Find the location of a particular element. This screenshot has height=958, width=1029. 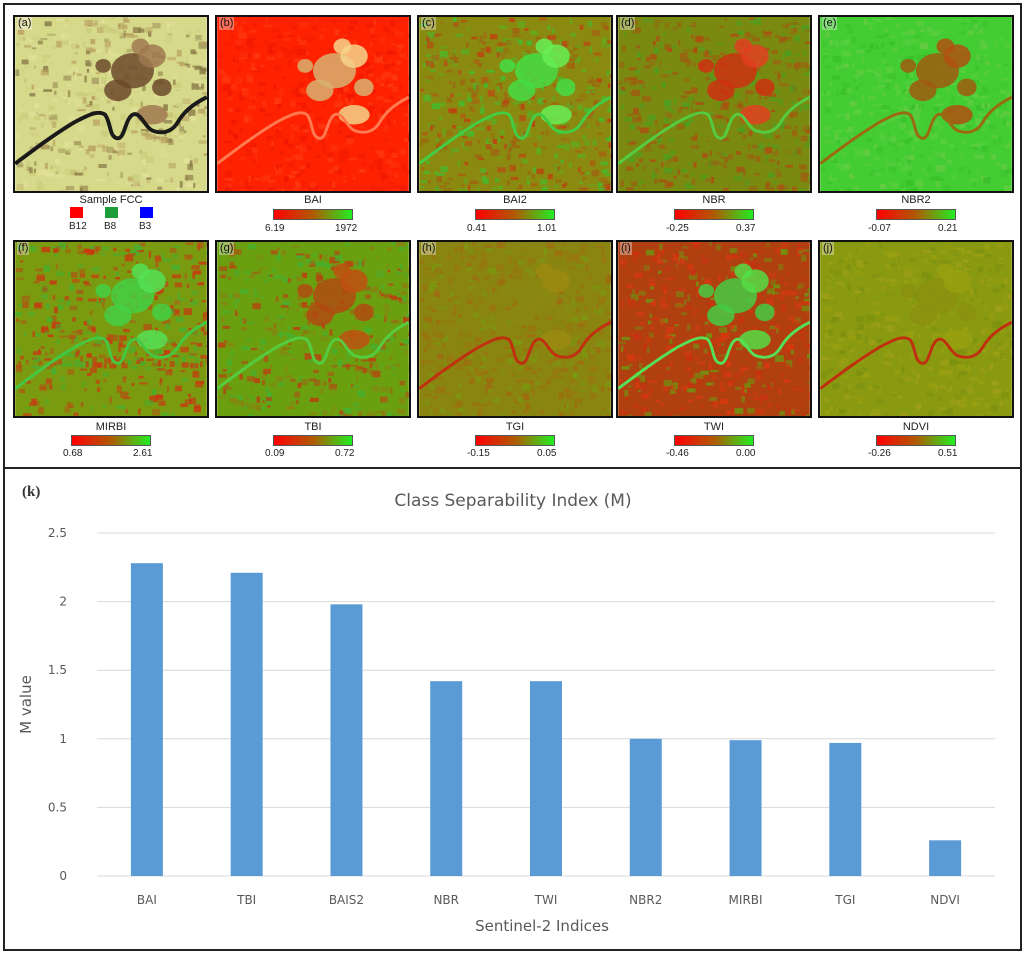

band-label: B8 is located at coordinates (110, 226).